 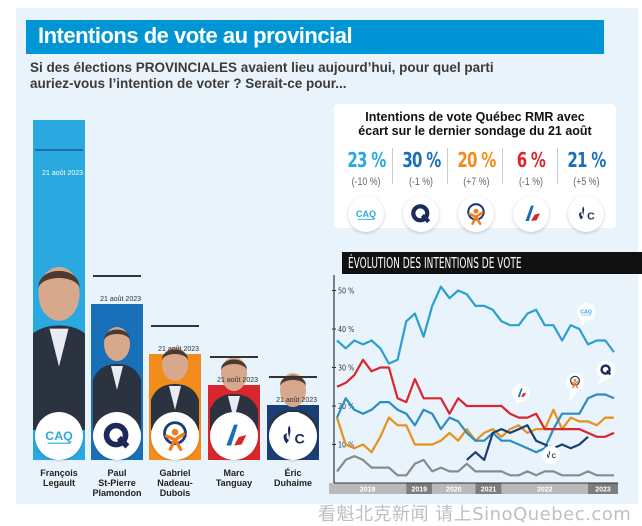 What do you see at coordinates (475, 466) in the screenshot?
I see `series-line-autres` at bounding box center [475, 466].